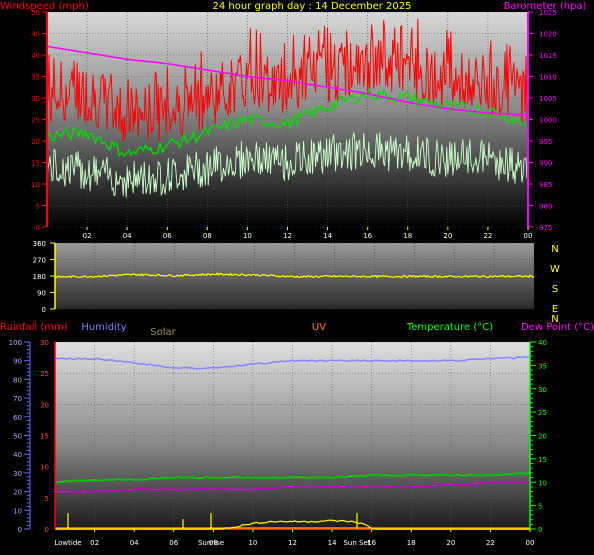 The height and width of the screenshot is (555, 594). What do you see at coordinates (207, 236) in the screenshot?
I see `wind-x-tick-label: 08` at bounding box center [207, 236].